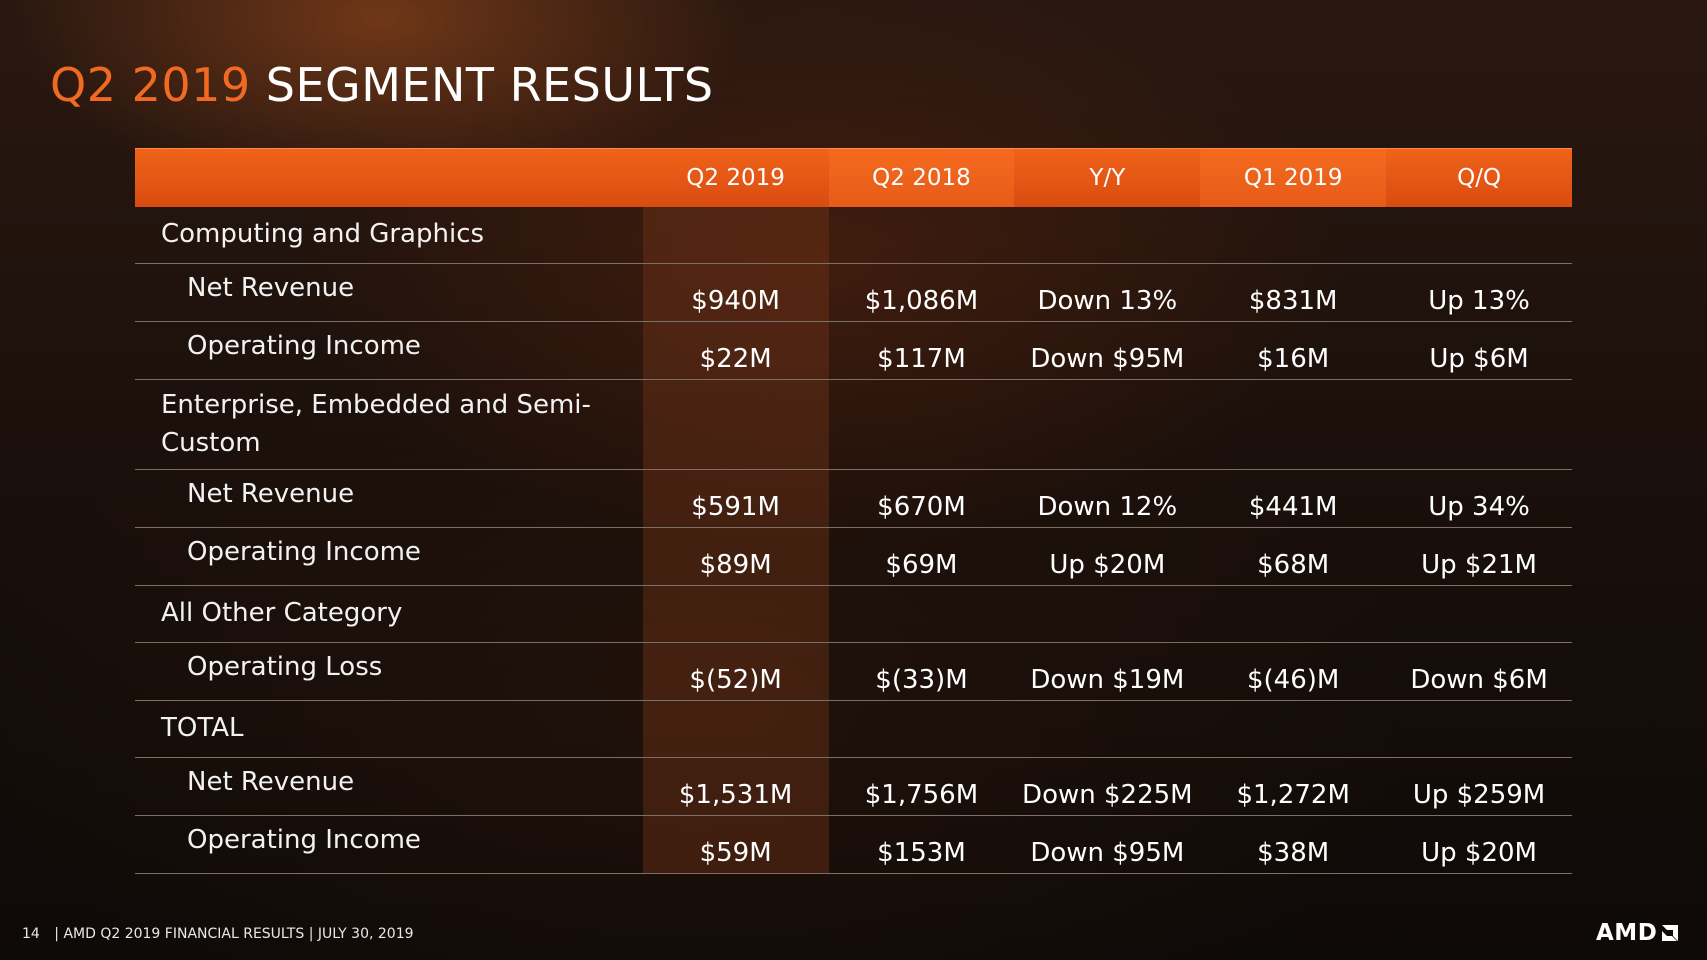  What do you see at coordinates (1107, 301) in the screenshot?
I see `table-cell: Down 13%` at bounding box center [1107, 301].